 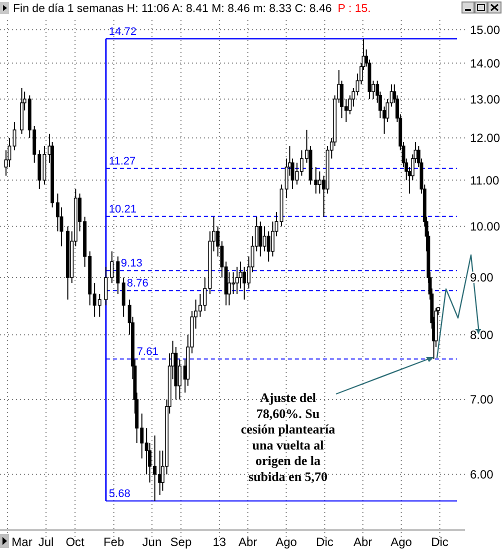 What do you see at coordinates (46, 542) in the screenshot?
I see `x-tick-label: Jul` at bounding box center [46, 542].